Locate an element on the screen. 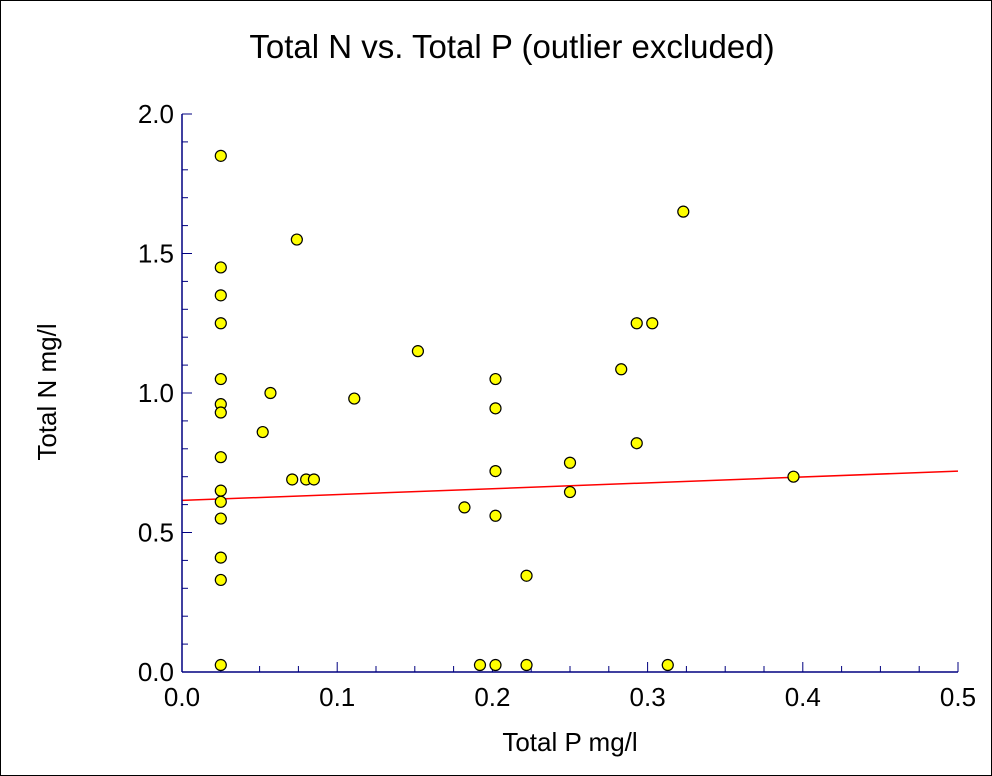  y-tick-label: 1.0 is located at coordinates (156, 393).